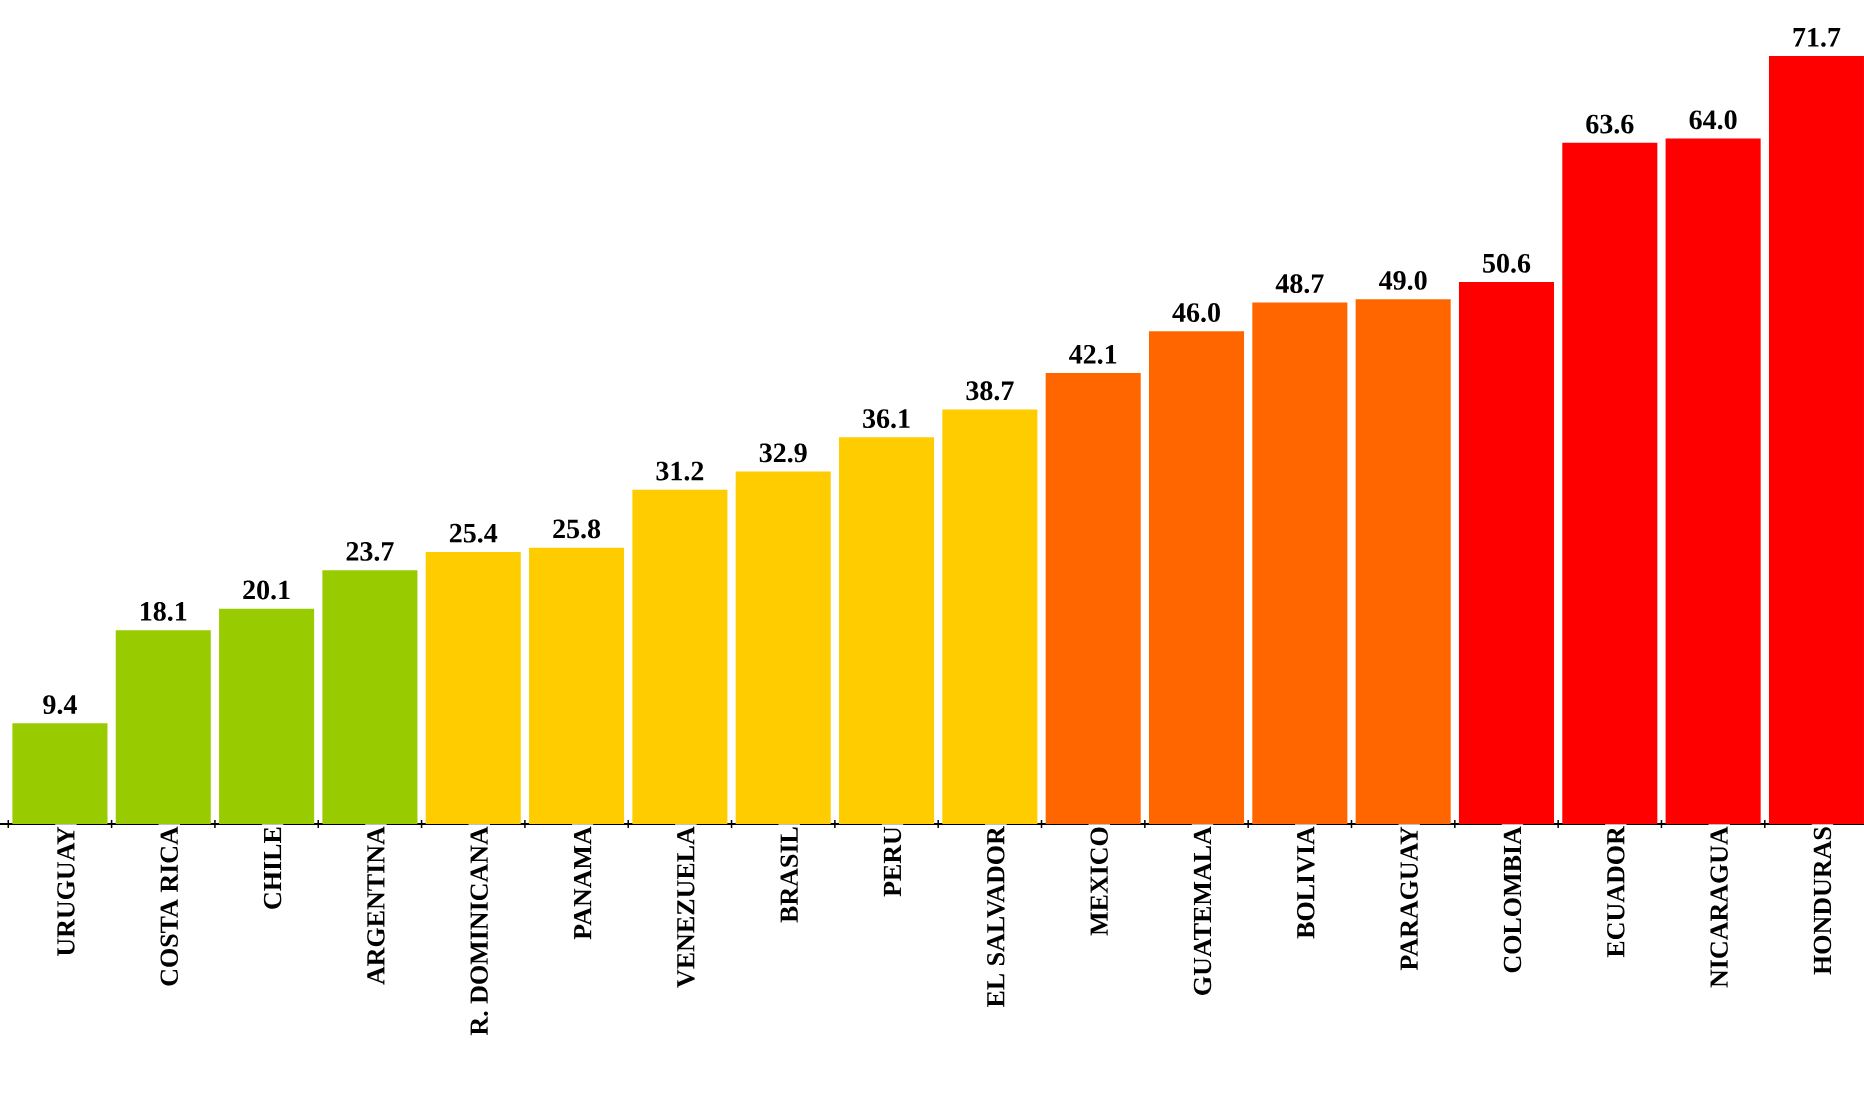 The image size is (1864, 1095). What do you see at coordinates (686, 907) in the screenshot?
I see `x-tick-label: VENEZUELA` at bounding box center [686, 907].